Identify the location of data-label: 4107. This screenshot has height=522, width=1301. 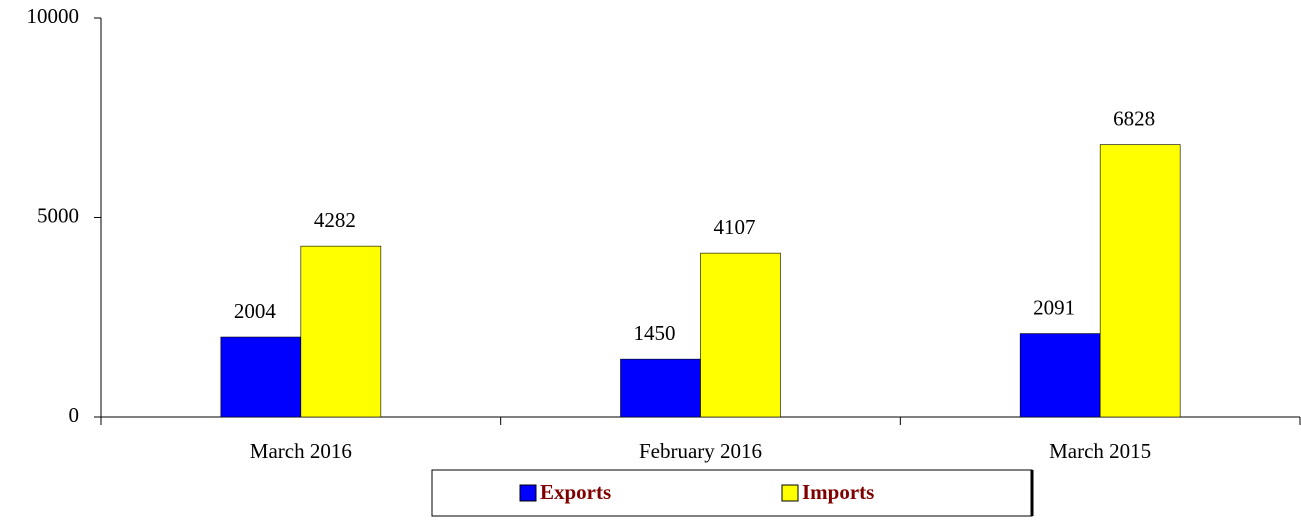
(735, 227).